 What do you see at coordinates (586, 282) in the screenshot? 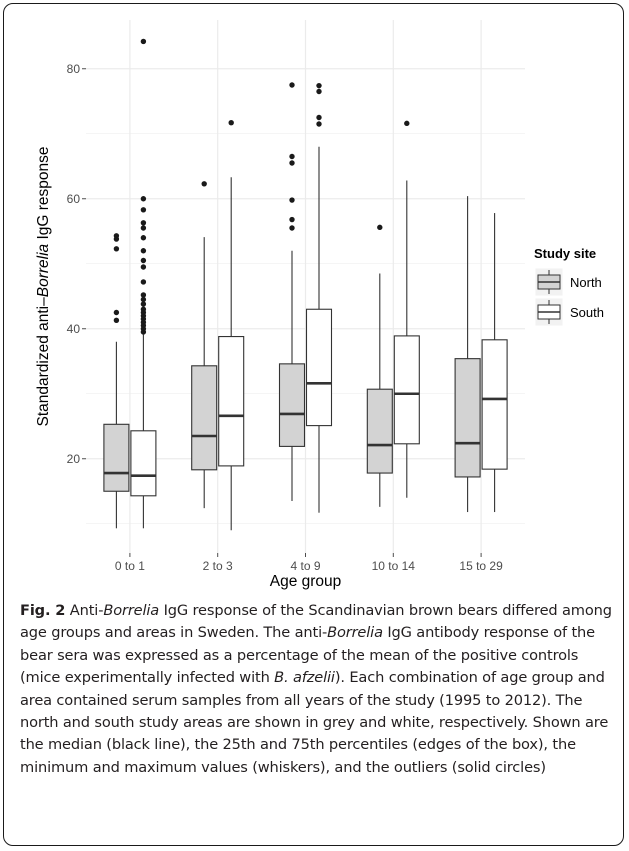
I see `legend-label: North` at bounding box center [586, 282].